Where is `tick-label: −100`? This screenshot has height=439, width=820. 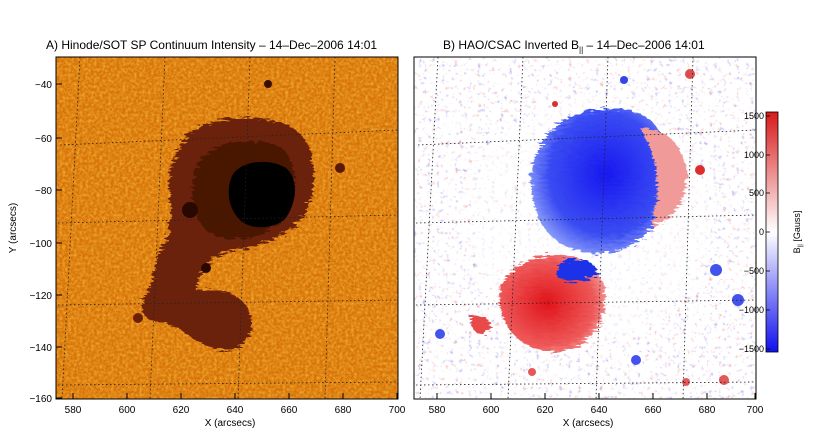 tick-label: −100 is located at coordinates (40, 244).